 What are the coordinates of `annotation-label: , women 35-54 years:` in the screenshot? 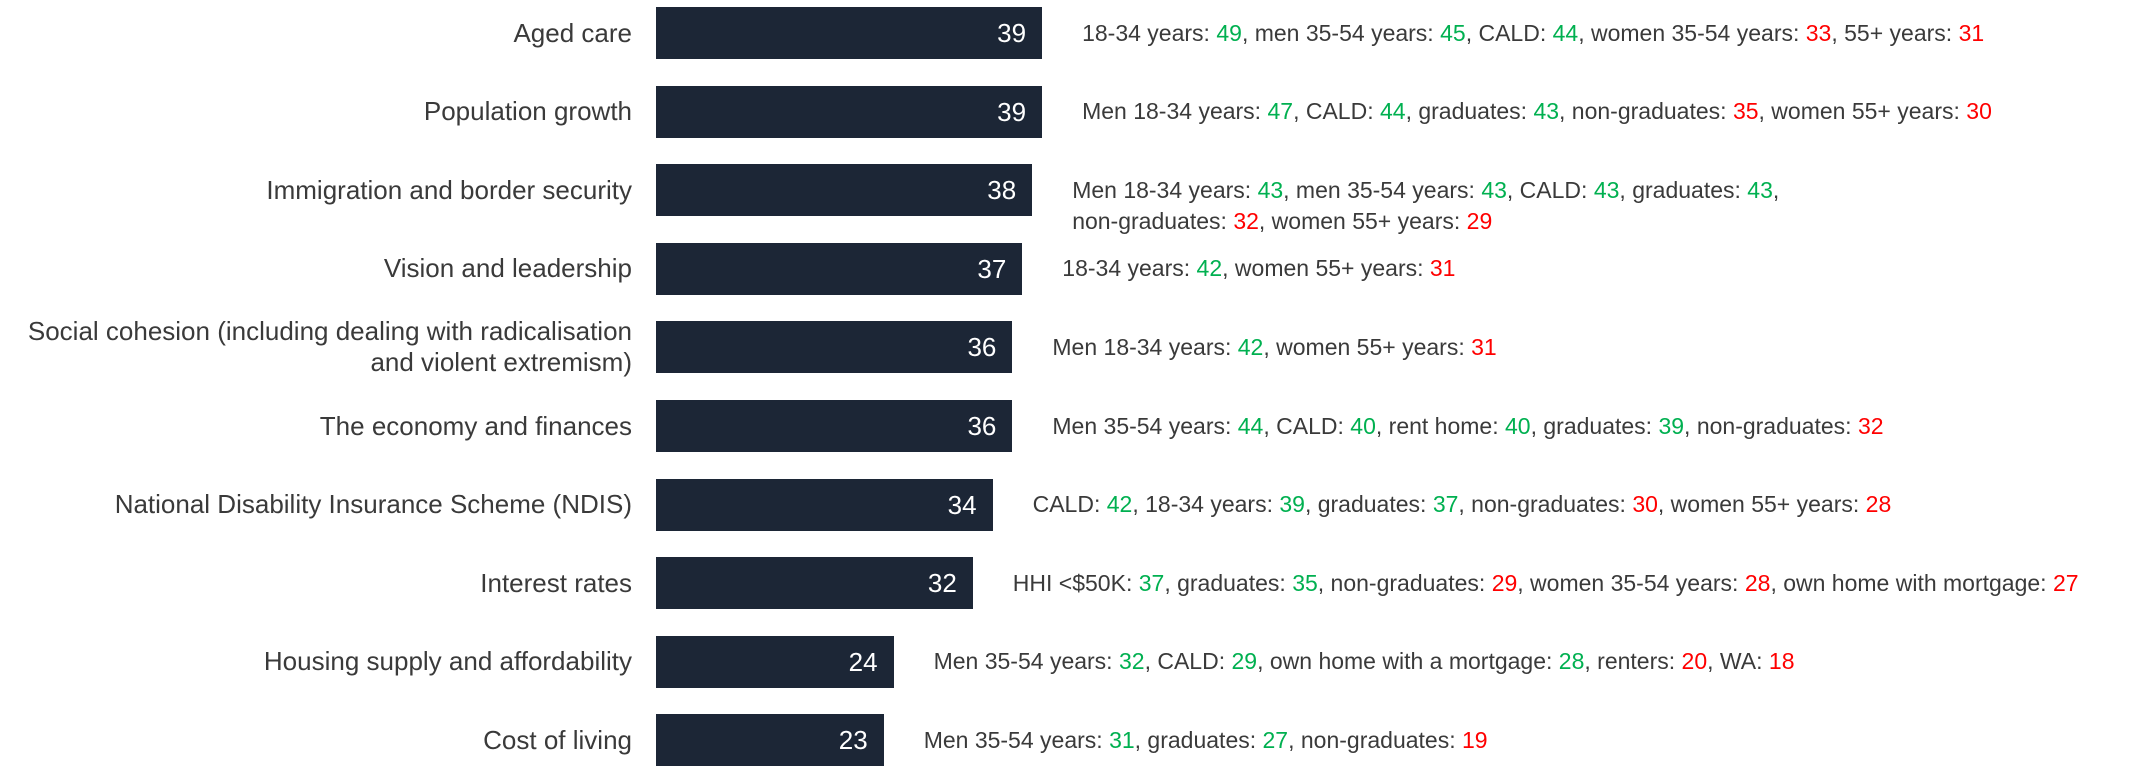 It's located at (1631, 582).